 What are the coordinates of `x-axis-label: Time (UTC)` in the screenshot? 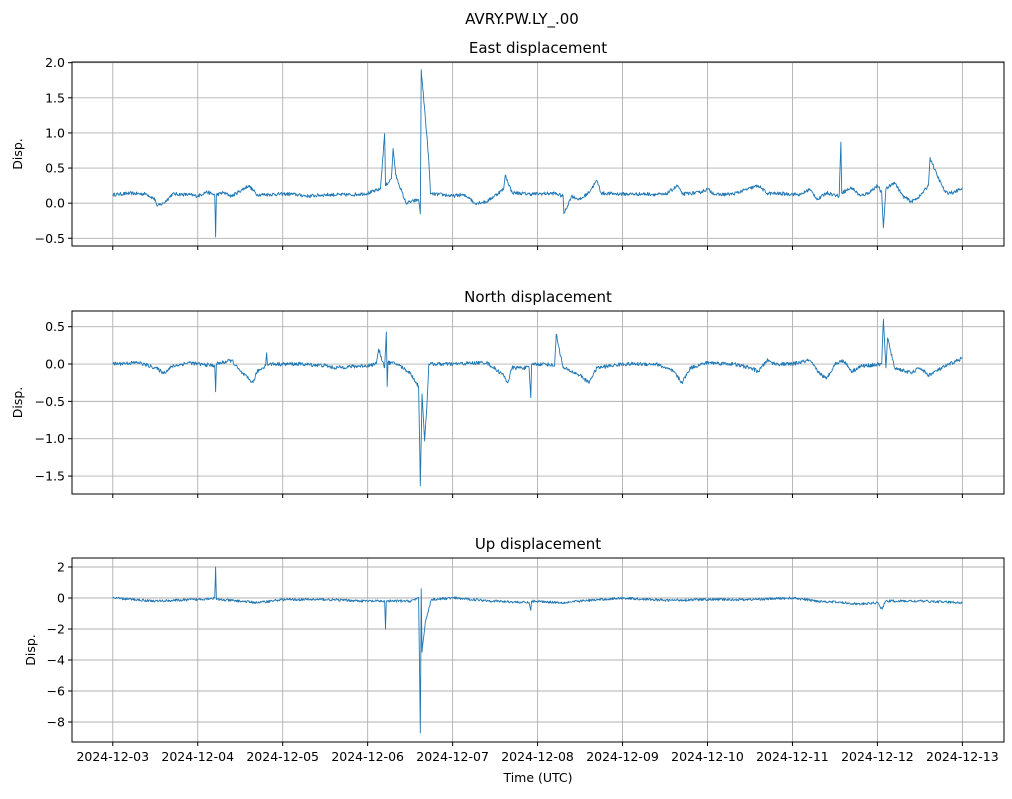 It's located at (537, 777).